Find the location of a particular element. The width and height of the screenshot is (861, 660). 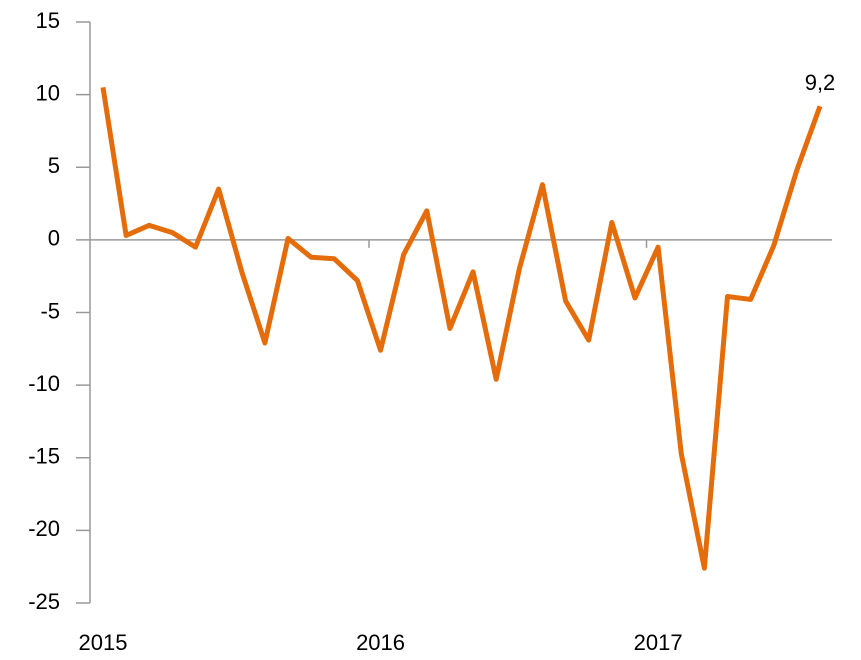

value-label: 9,2 is located at coordinates (820, 82).